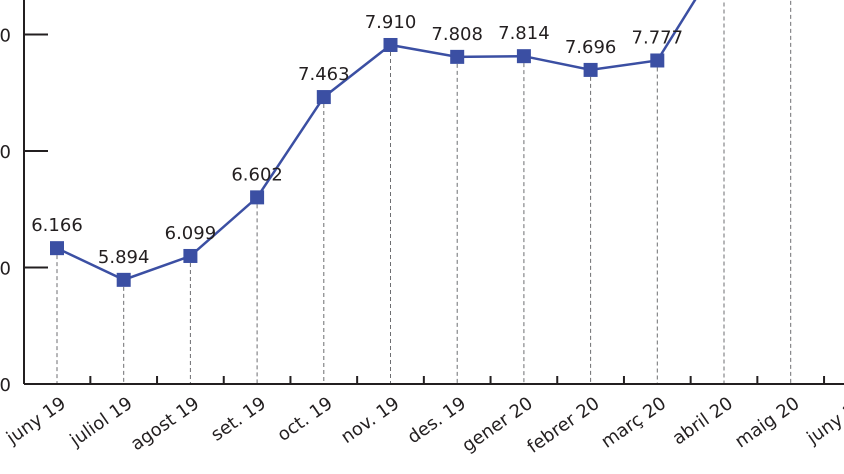  What do you see at coordinates (563, 425) in the screenshot?
I see `x-tick-label: febrer 20` at bounding box center [563, 425].